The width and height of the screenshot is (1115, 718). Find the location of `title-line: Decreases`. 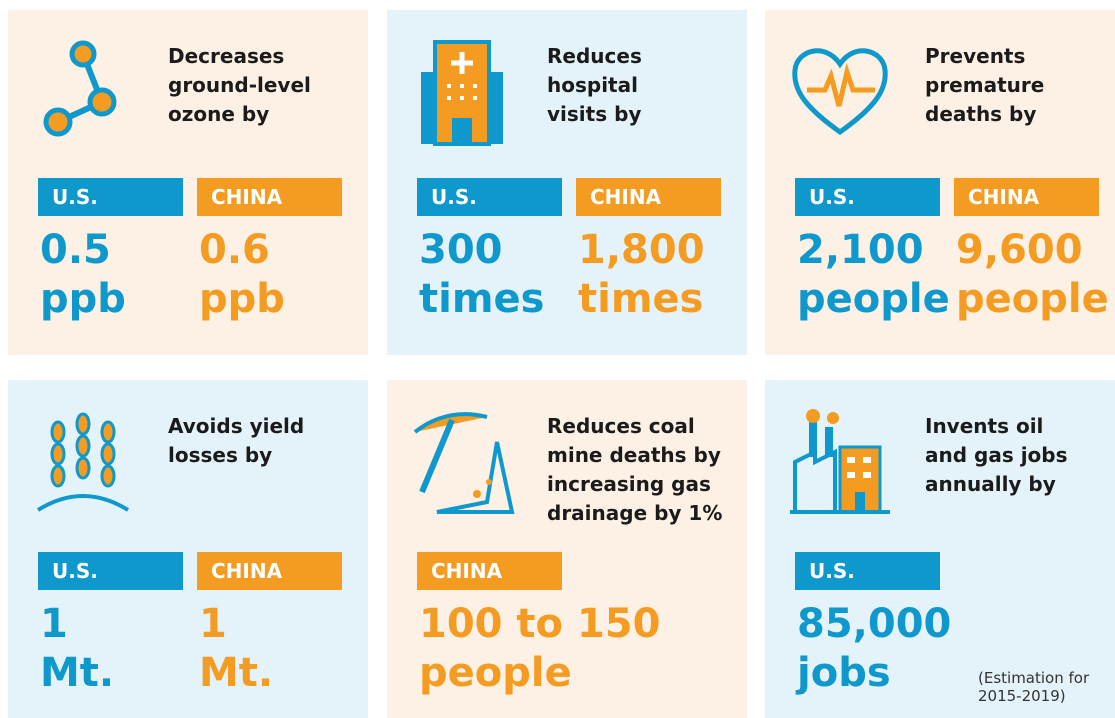

title-line: Decreases is located at coordinates (226, 56).